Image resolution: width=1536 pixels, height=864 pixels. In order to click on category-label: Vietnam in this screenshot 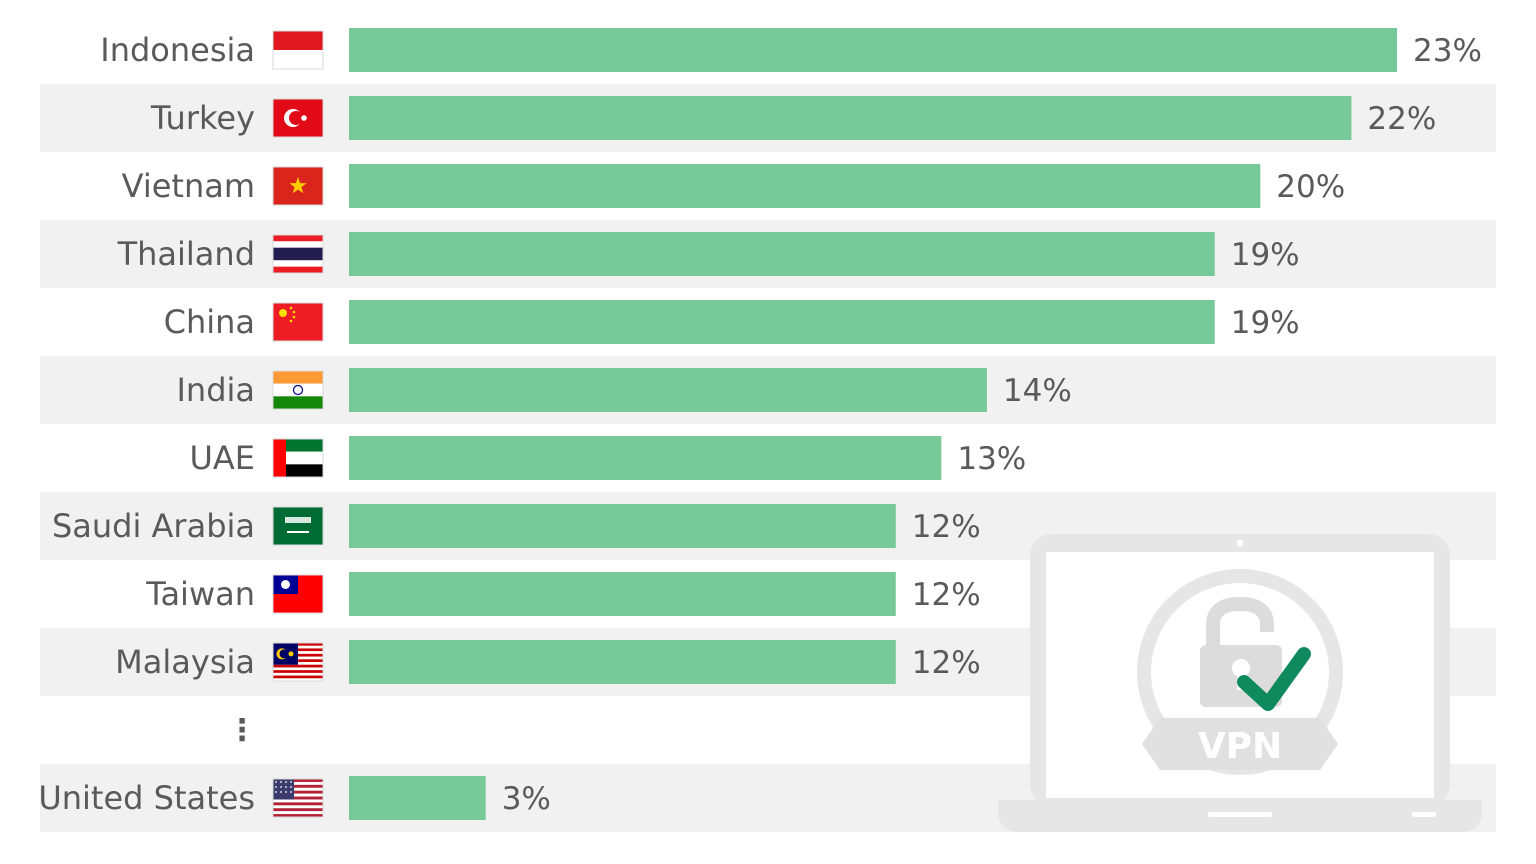, I will do `click(188, 186)`.